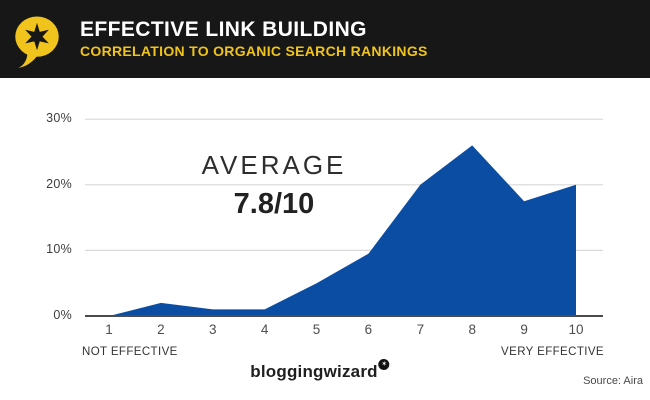 This screenshot has width=650, height=400. What do you see at coordinates (223, 30) in the screenshot?
I see `page-title: EFFECTIVE LINK BUILDING` at bounding box center [223, 30].